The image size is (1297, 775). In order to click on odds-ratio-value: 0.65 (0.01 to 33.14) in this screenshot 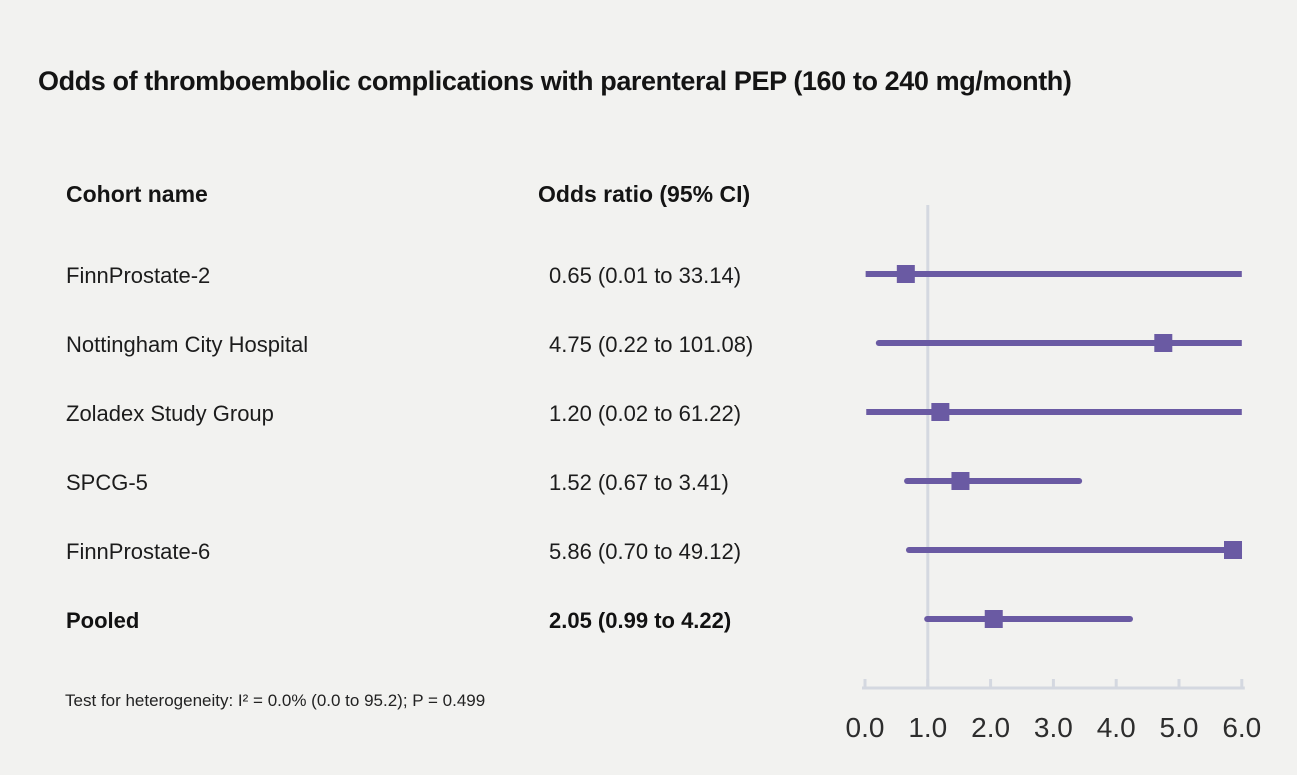, I will do `click(645, 275)`.